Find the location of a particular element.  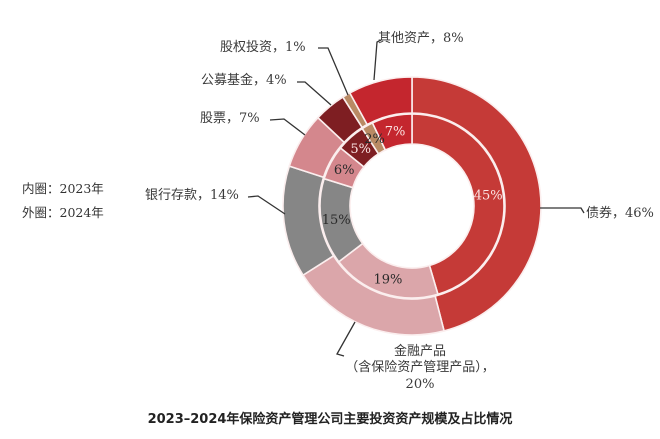

legend-inner: 内圈：2023年 is located at coordinates (63, 188).